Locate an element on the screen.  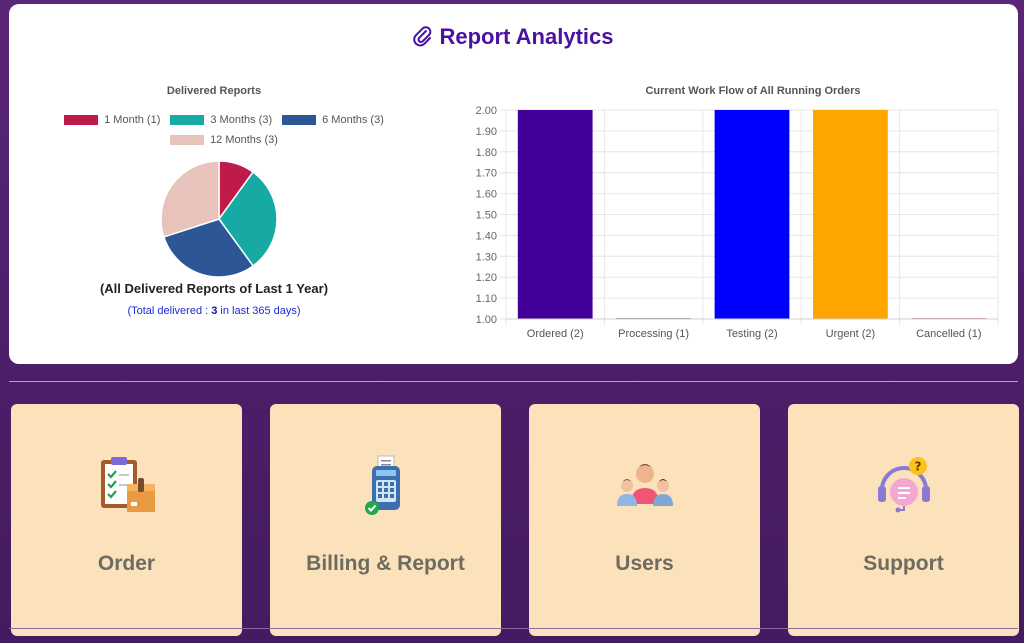
y-tick-label: 1.40 is located at coordinates (486, 236).